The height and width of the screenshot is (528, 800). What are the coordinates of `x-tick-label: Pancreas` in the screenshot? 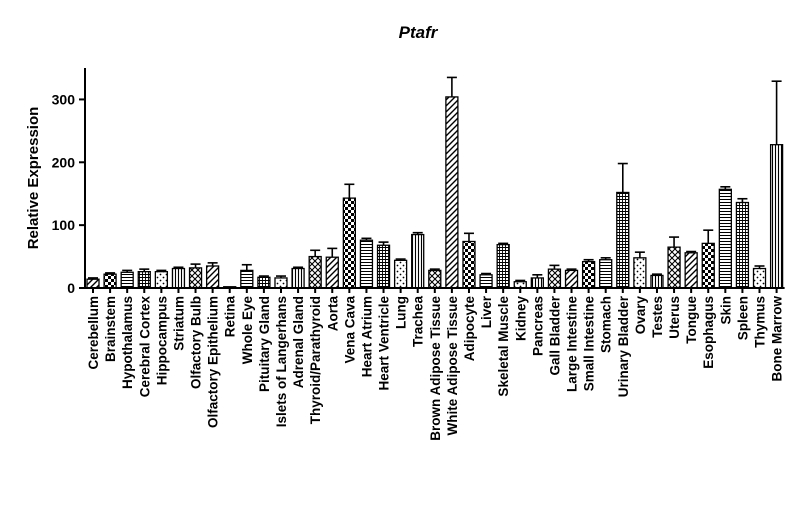 It's located at (537, 326).